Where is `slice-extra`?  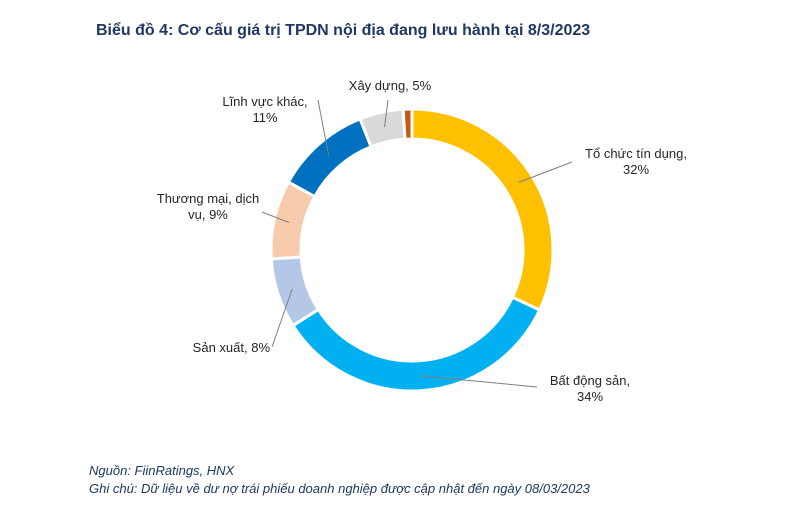
slice-extra is located at coordinates (407, 124).